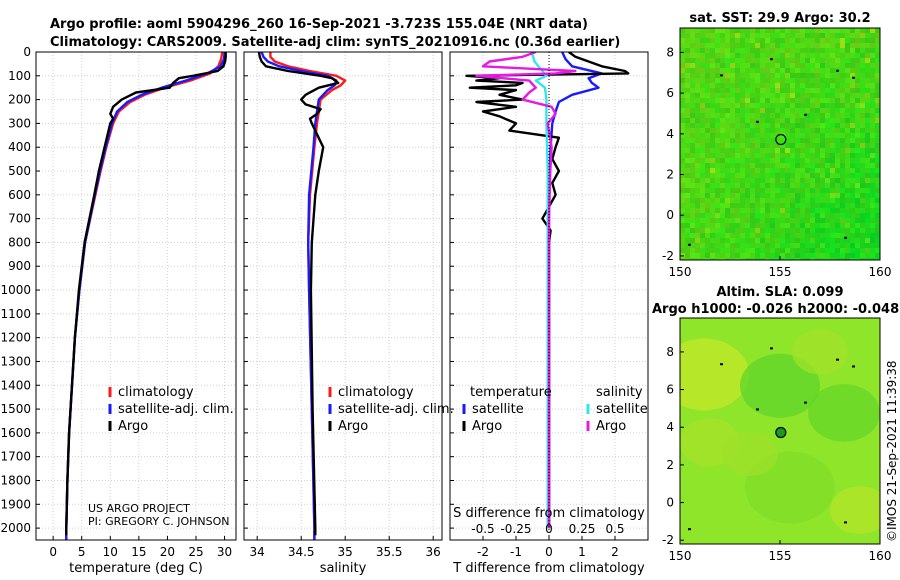  What do you see at coordinates (299, 296) in the screenshot?
I see `series-line-satellite-adj-clim-` at bounding box center [299, 296].